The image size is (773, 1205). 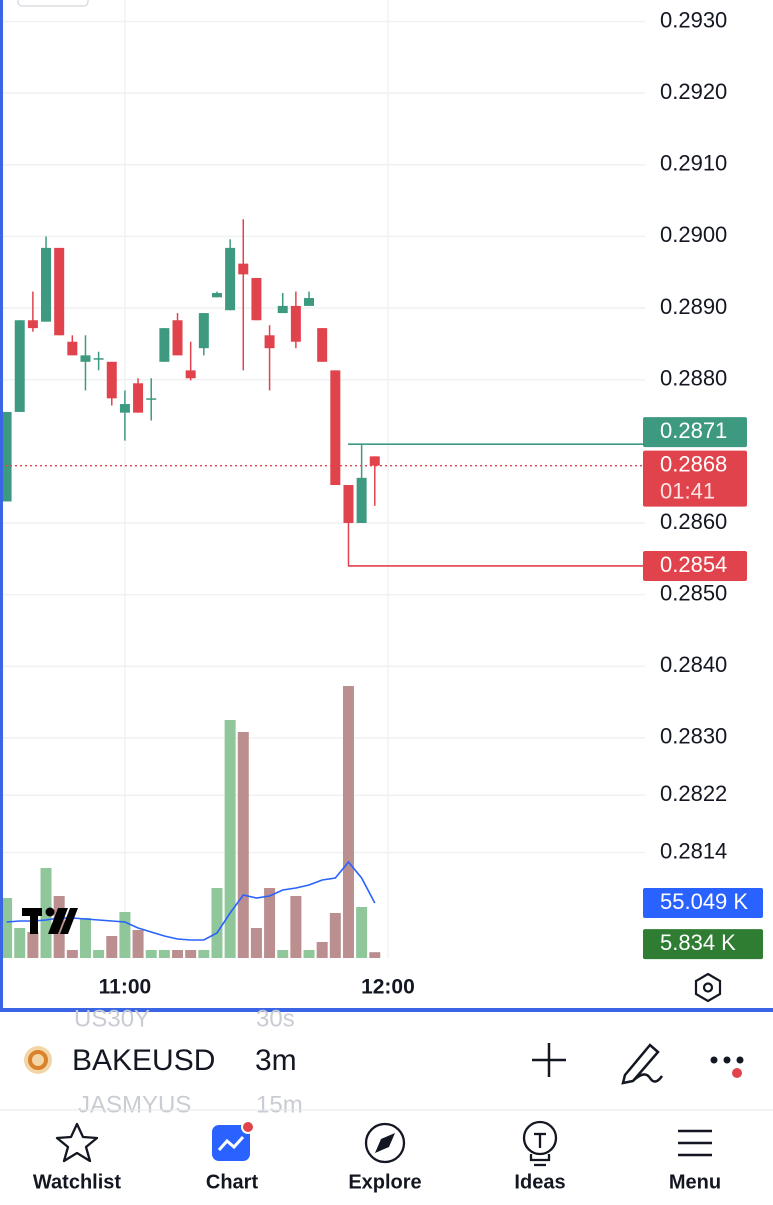 What do you see at coordinates (134, 1104) in the screenshot?
I see `ghost-symbol: JASMYUS` at bounding box center [134, 1104].